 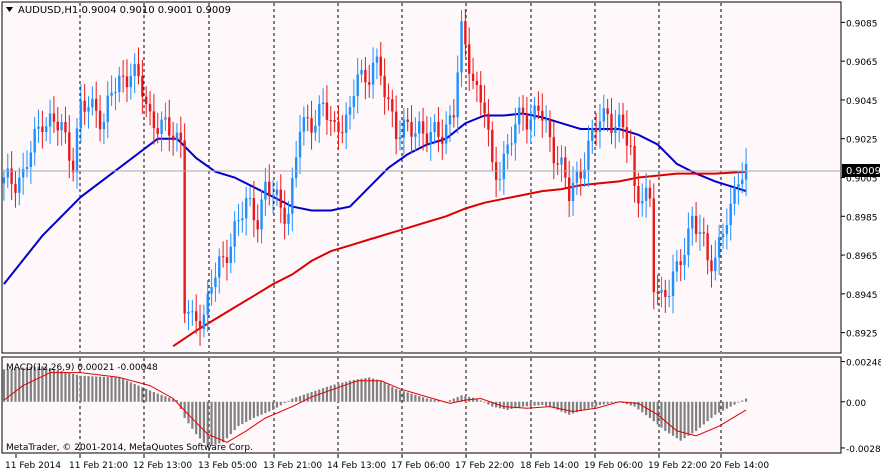 What do you see at coordinates (82, 368) in the screenshot?
I see `macd-label: MACD(12,26,9) 0.00021 -0.00048` at bounding box center [82, 368].